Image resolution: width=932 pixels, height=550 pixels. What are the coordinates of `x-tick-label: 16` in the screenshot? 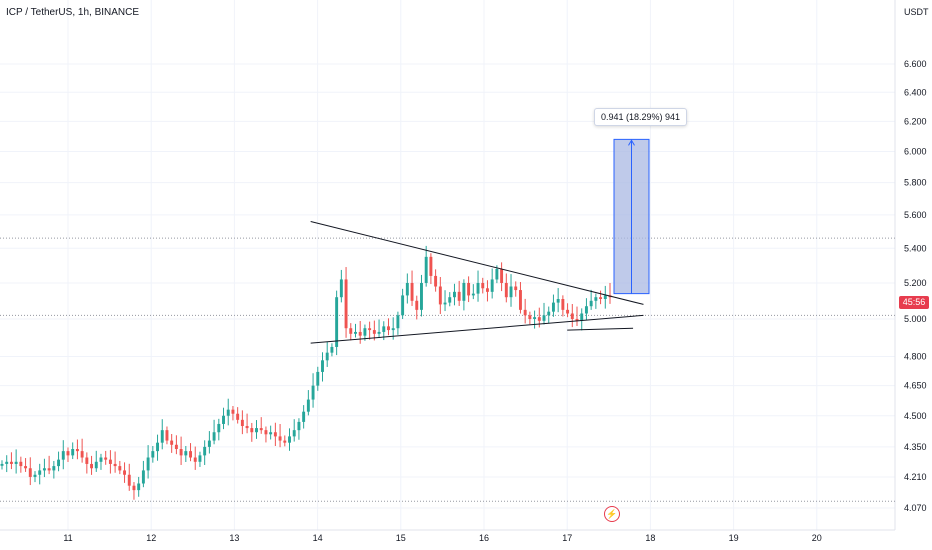 It's located at (484, 538).